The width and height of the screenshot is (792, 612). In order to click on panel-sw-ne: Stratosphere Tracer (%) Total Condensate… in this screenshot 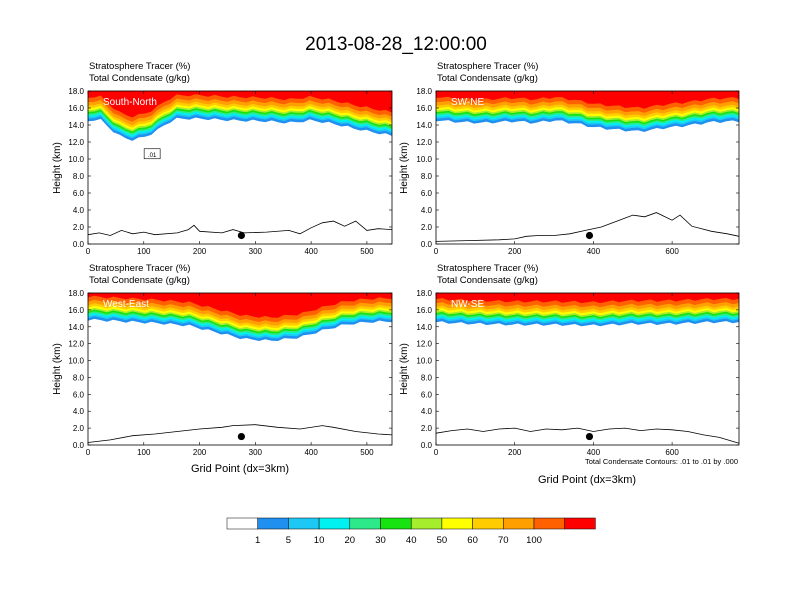, I will do `click(569, 158)`.